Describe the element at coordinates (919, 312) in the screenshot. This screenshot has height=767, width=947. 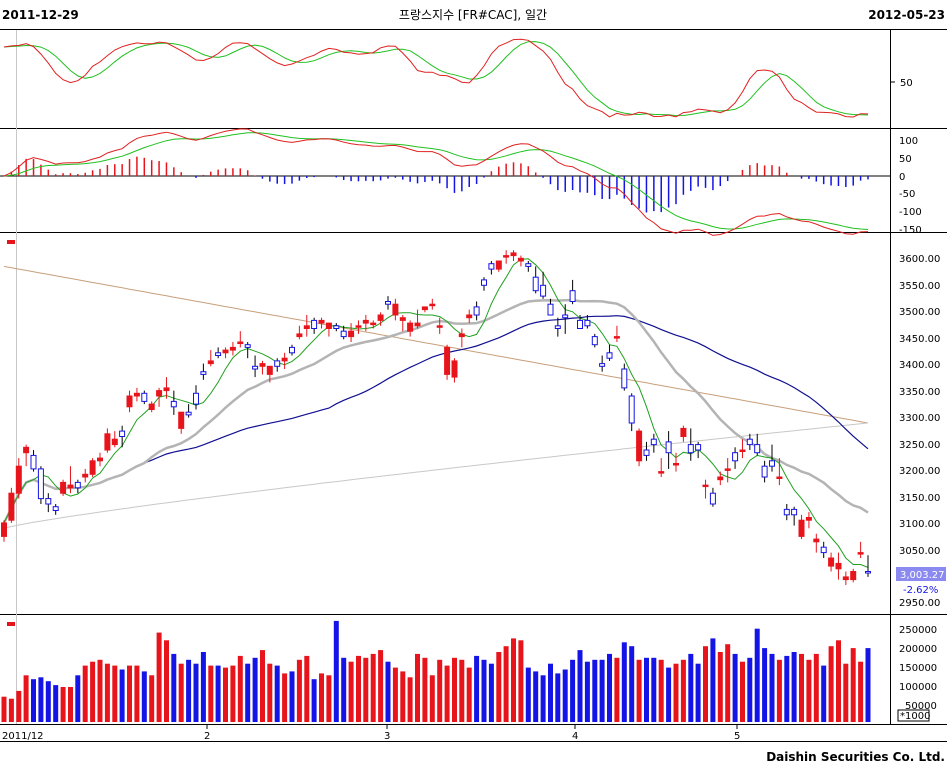
I see `price-tick-label: 3500.00` at that location.